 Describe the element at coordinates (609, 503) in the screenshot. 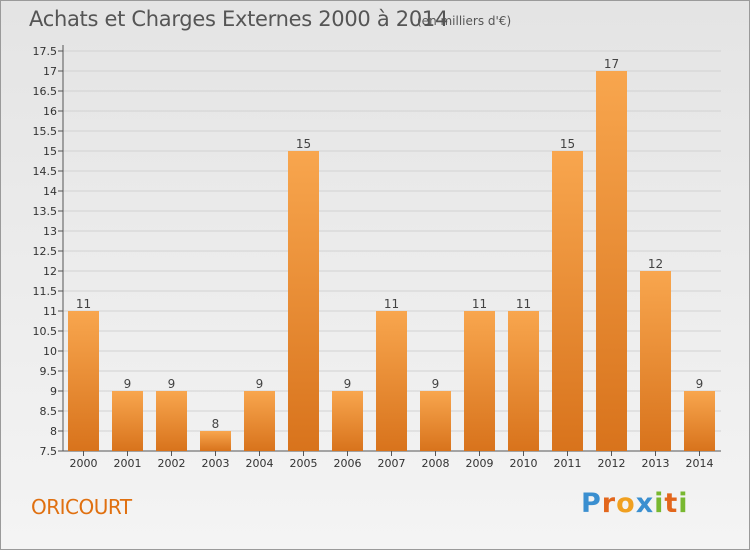

I see `logo-letter: r` at that location.